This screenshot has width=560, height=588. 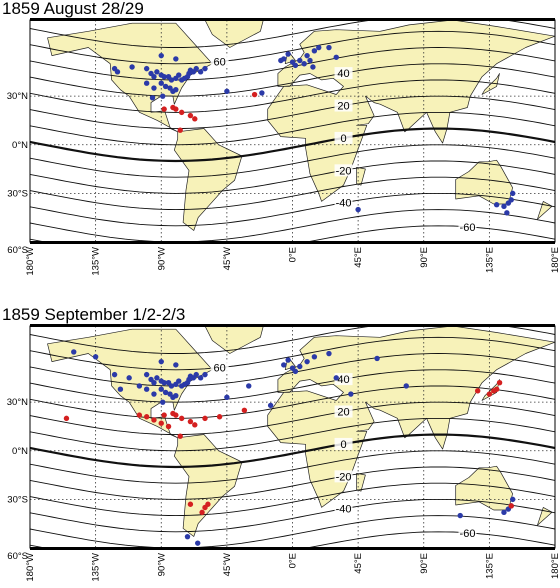 I want to click on contour-label: 20, so click(x=343, y=413).